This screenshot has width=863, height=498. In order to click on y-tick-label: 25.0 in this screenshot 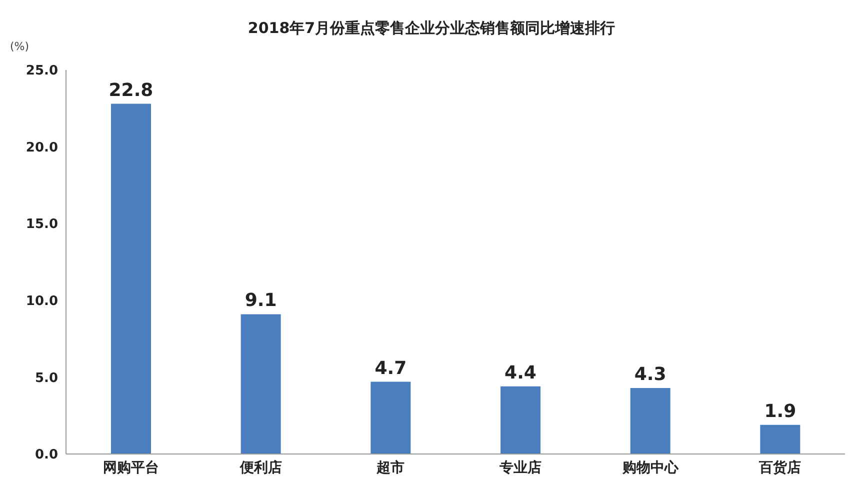, I will do `click(42, 71)`.